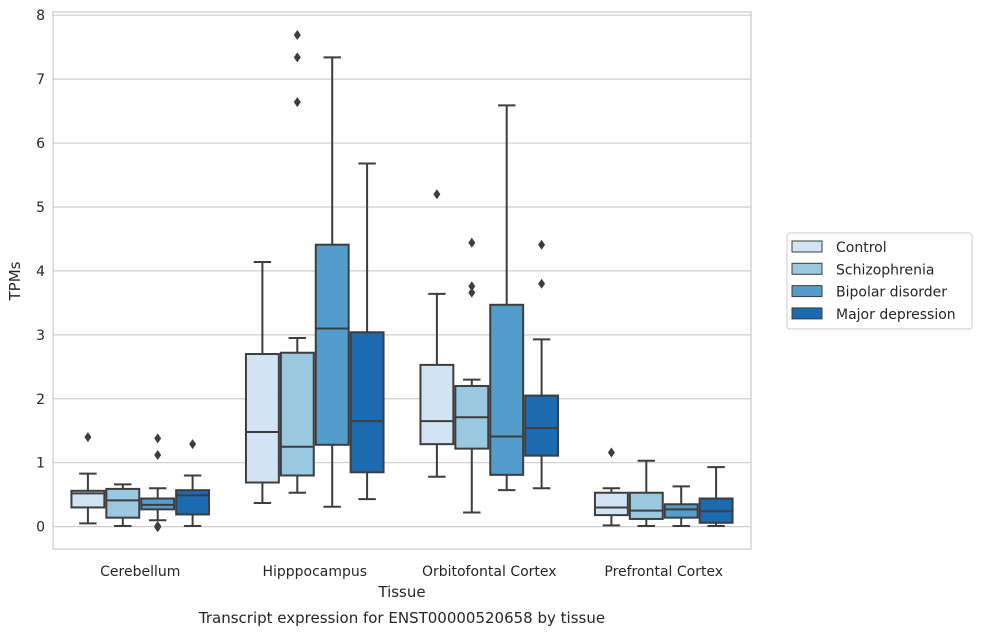 This screenshot has height=636, width=983. I want to click on box-orbitofontal-cortex-major-depression, so click(542, 364).